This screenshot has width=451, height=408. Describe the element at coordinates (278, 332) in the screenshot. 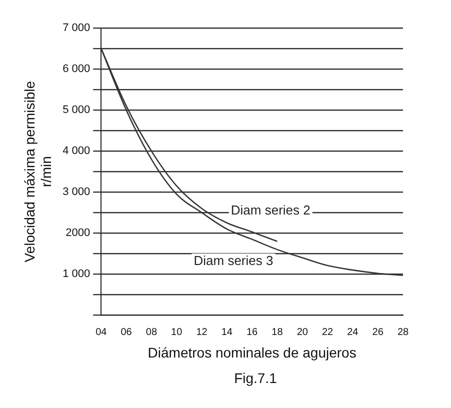

I see `x-tick-label: 18` at that location.